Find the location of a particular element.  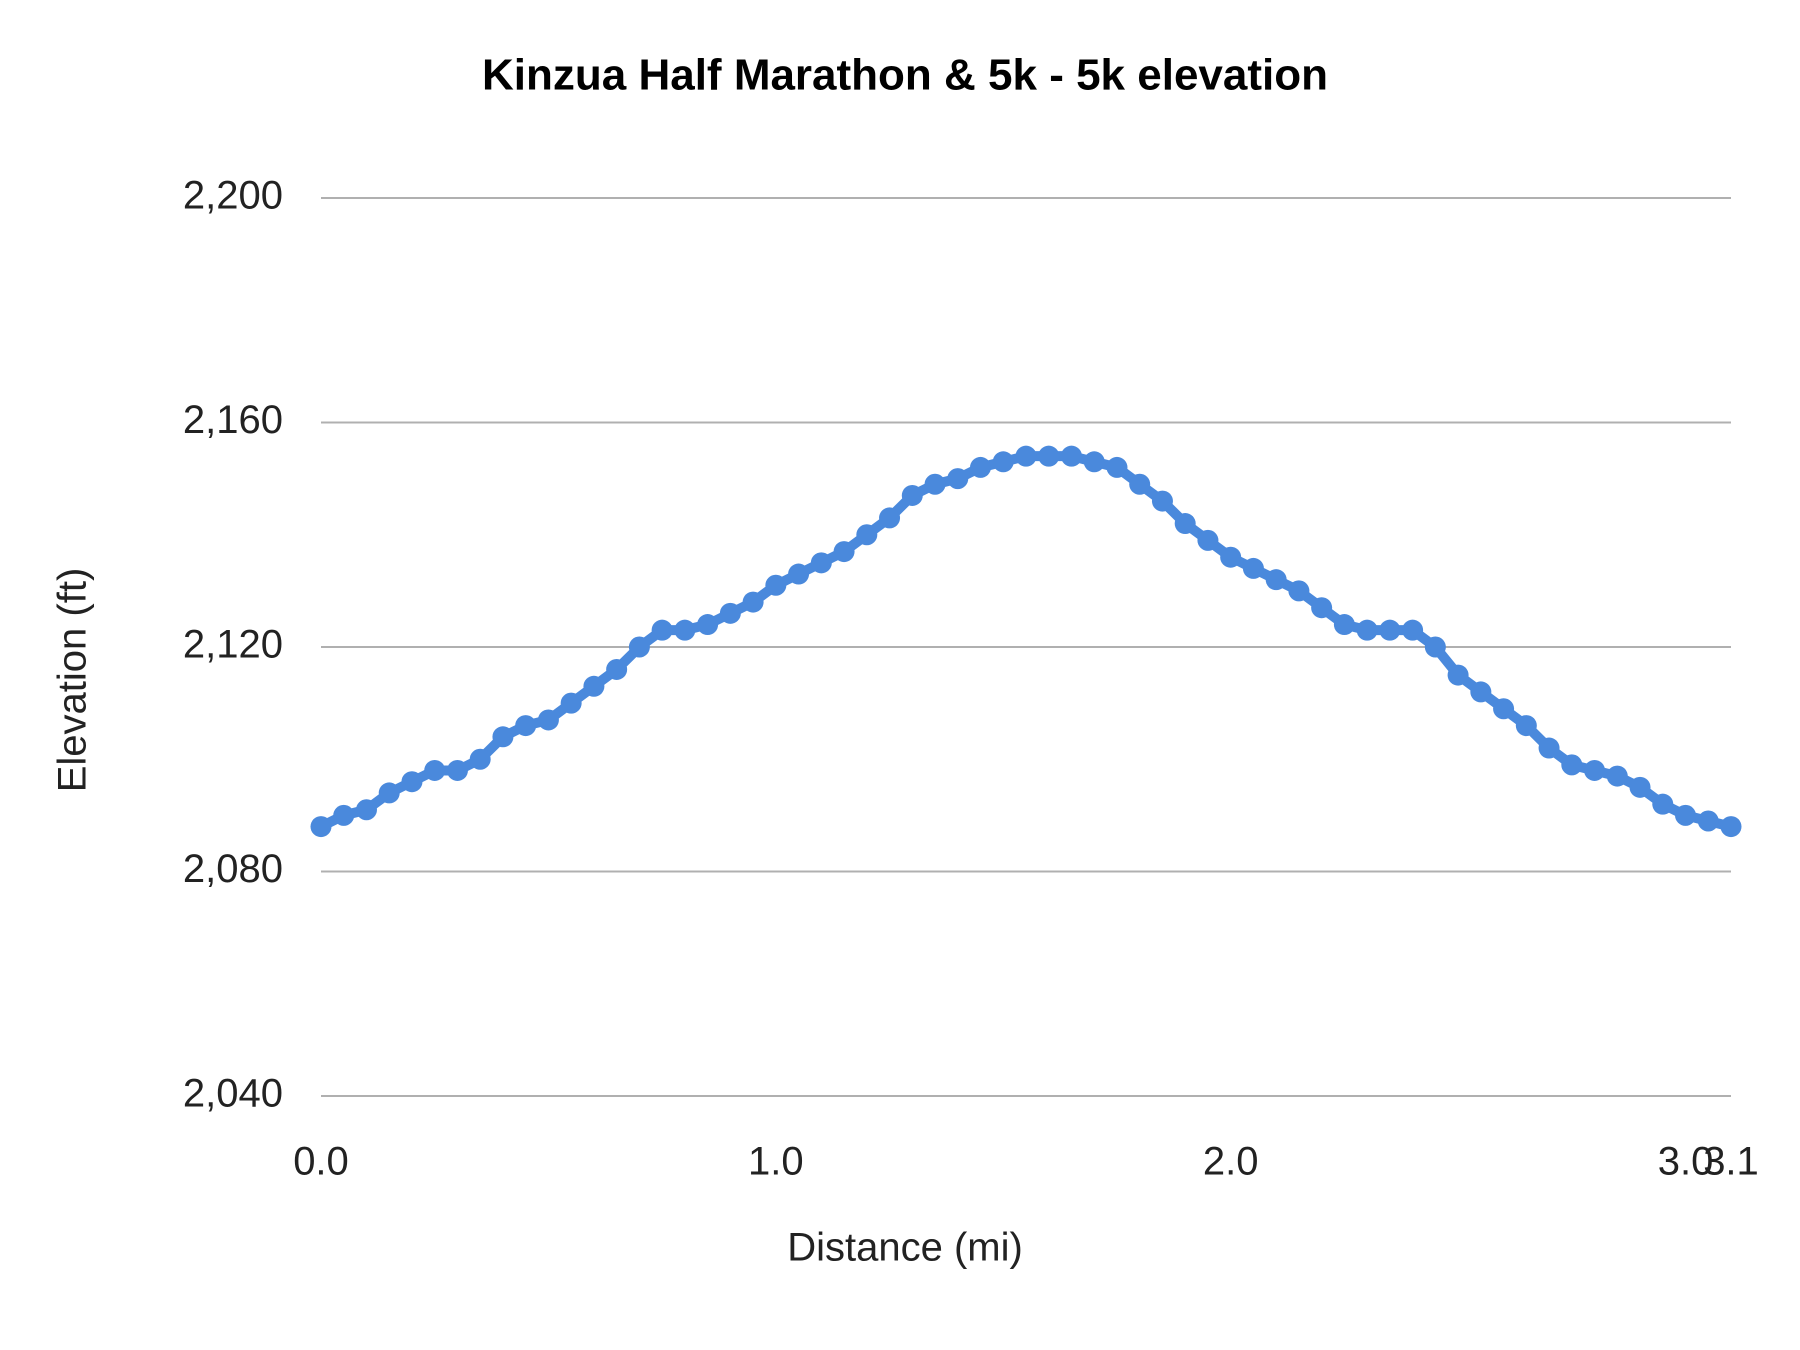

x-tick-label: 3.1 is located at coordinates (1731, 1162).